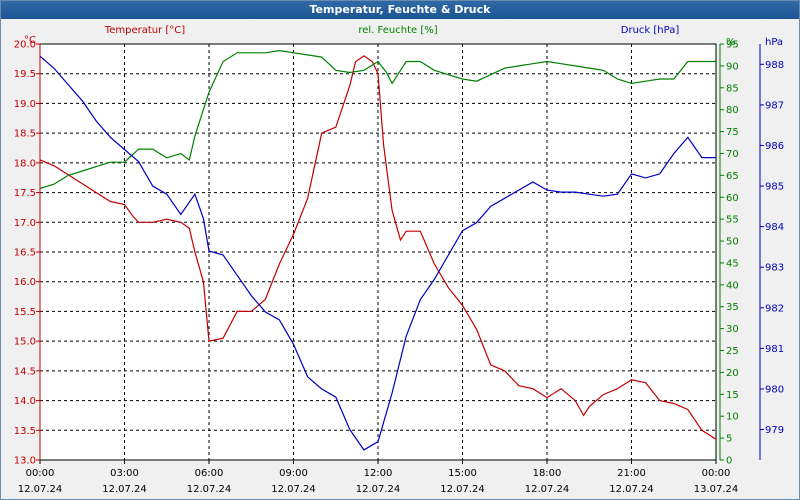 The height and width of the screenshot is (500, 800). What do you see at coordinates (732, 198) in the screenshot?
I see `humidity-tick-label: 60` at bounding box center [732, 198].